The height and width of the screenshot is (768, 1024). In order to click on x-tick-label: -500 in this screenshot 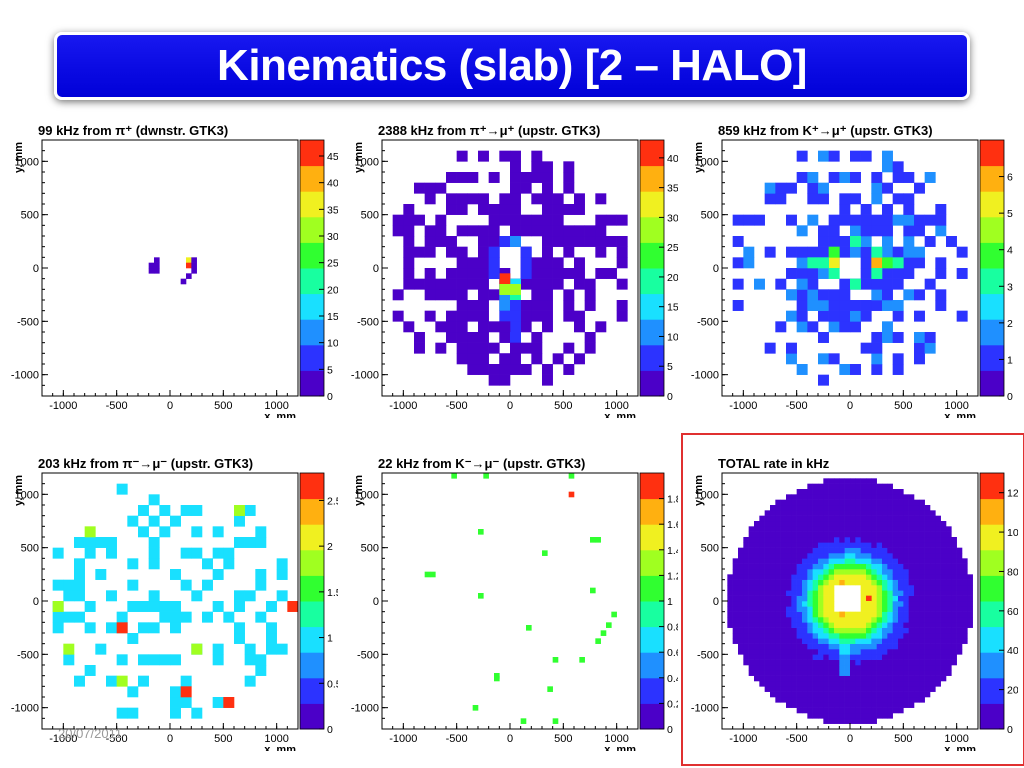, I will do `click(457, 406)`.